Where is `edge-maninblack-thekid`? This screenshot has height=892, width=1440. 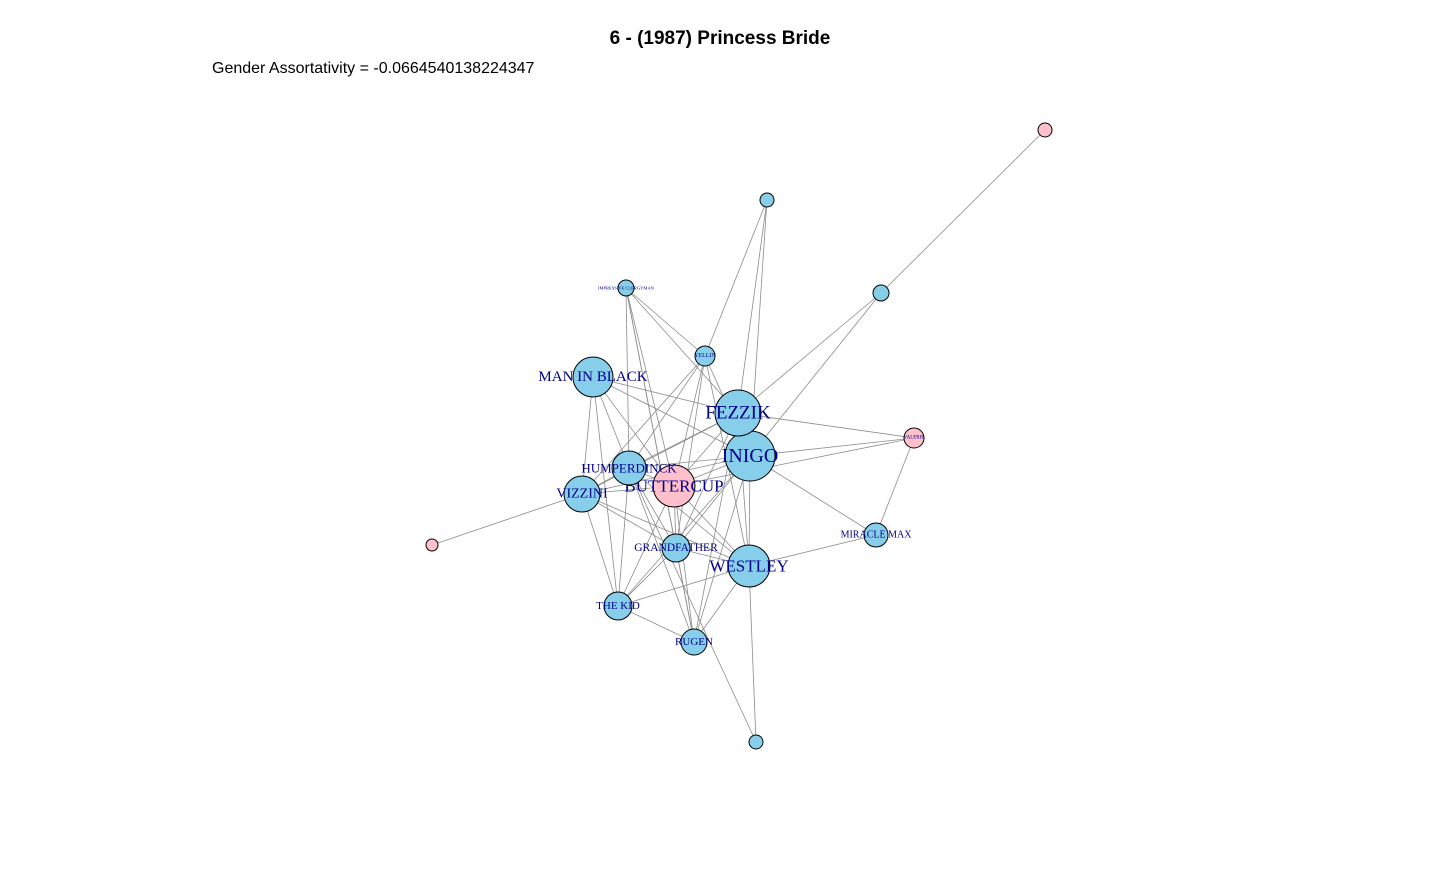
edge-maninblack-thekid is located at coordinates (605, 491).